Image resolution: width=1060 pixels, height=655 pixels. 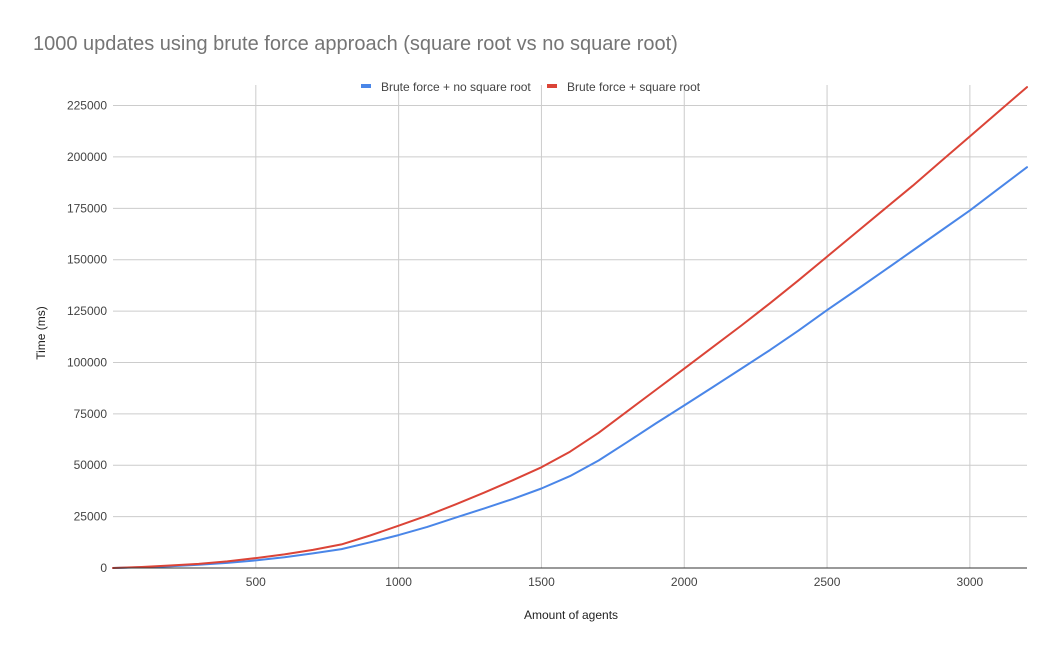 I want to click on x-tick-label: 2000, so click(x=684, y=582).